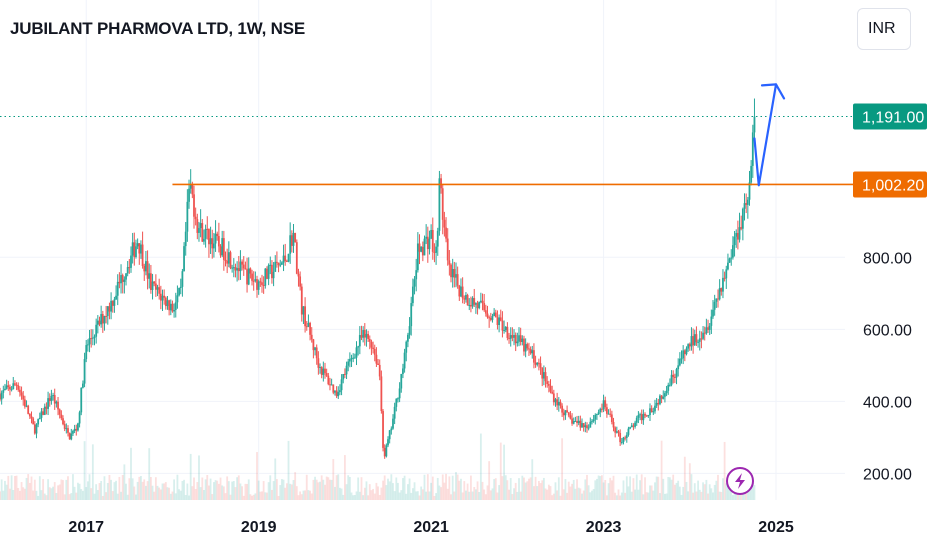 The height and width of the screenshot is (550, 932). I want to click on currency-selector: INR, so click(884, 29).